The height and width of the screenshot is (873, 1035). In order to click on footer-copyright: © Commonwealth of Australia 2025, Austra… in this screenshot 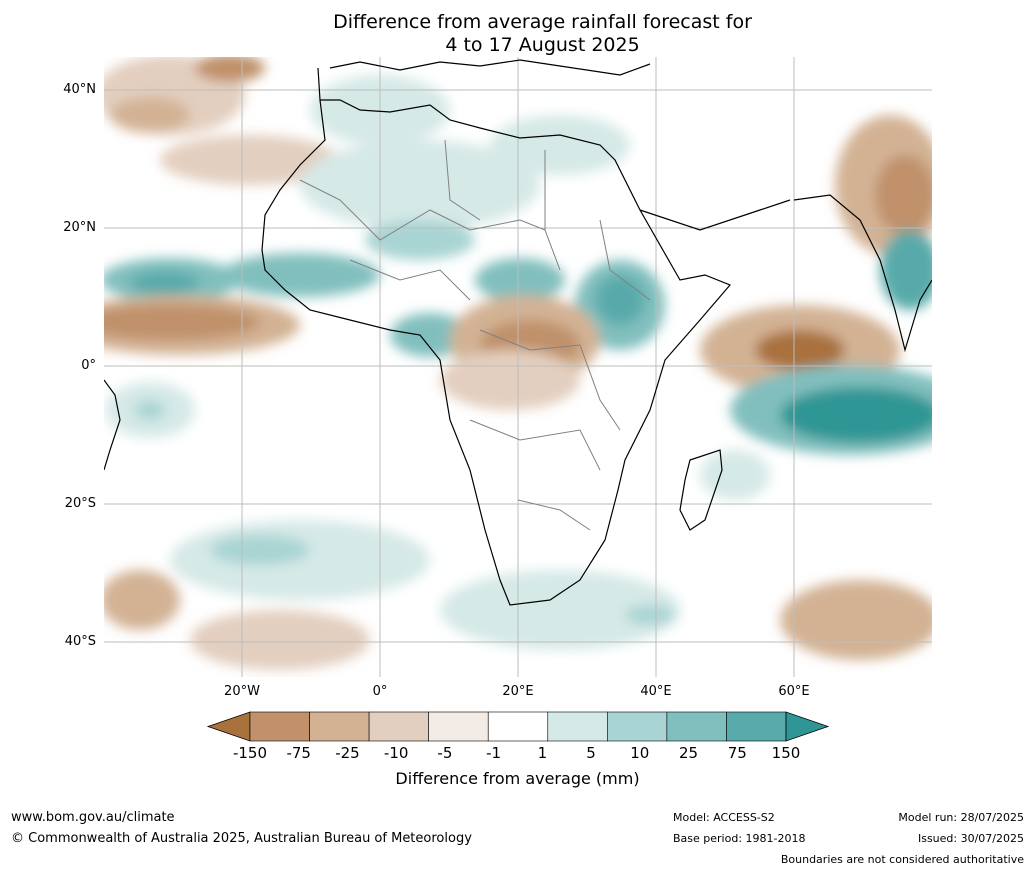, I will do `click(241, 838)`.